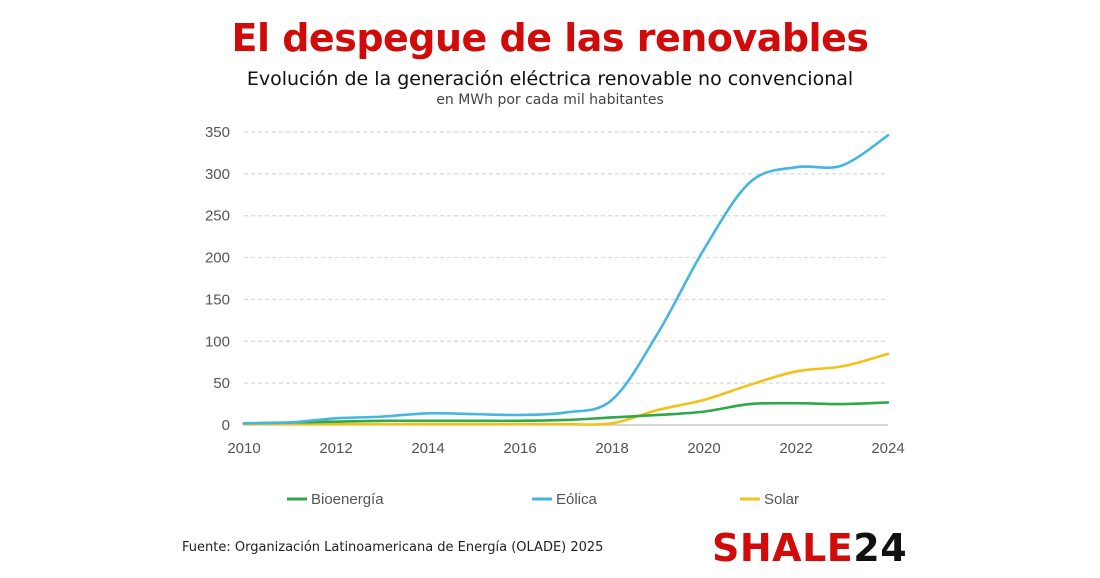  Describe the element at coordinates (550, 38) in the screenshot. I see `chart-title: El despegue de las renovables` at that location.